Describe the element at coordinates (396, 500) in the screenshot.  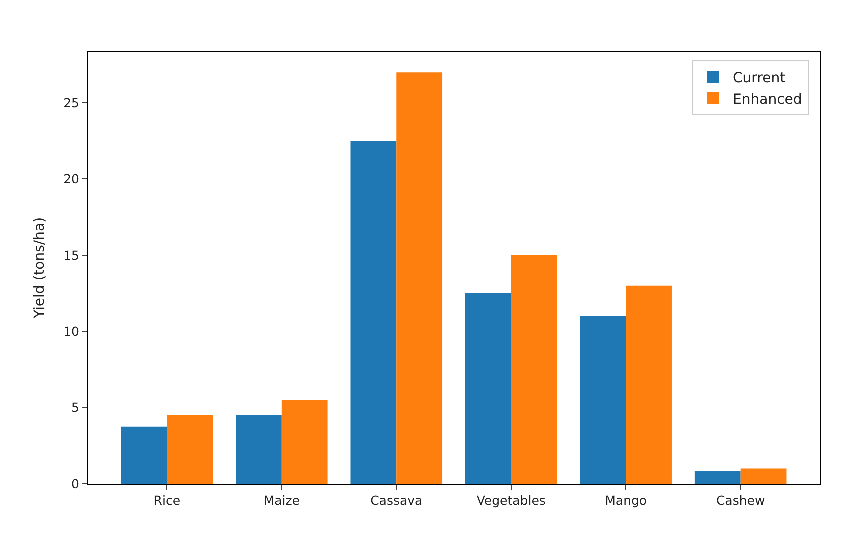
I see `x-tick-label: Cassava` at that location.